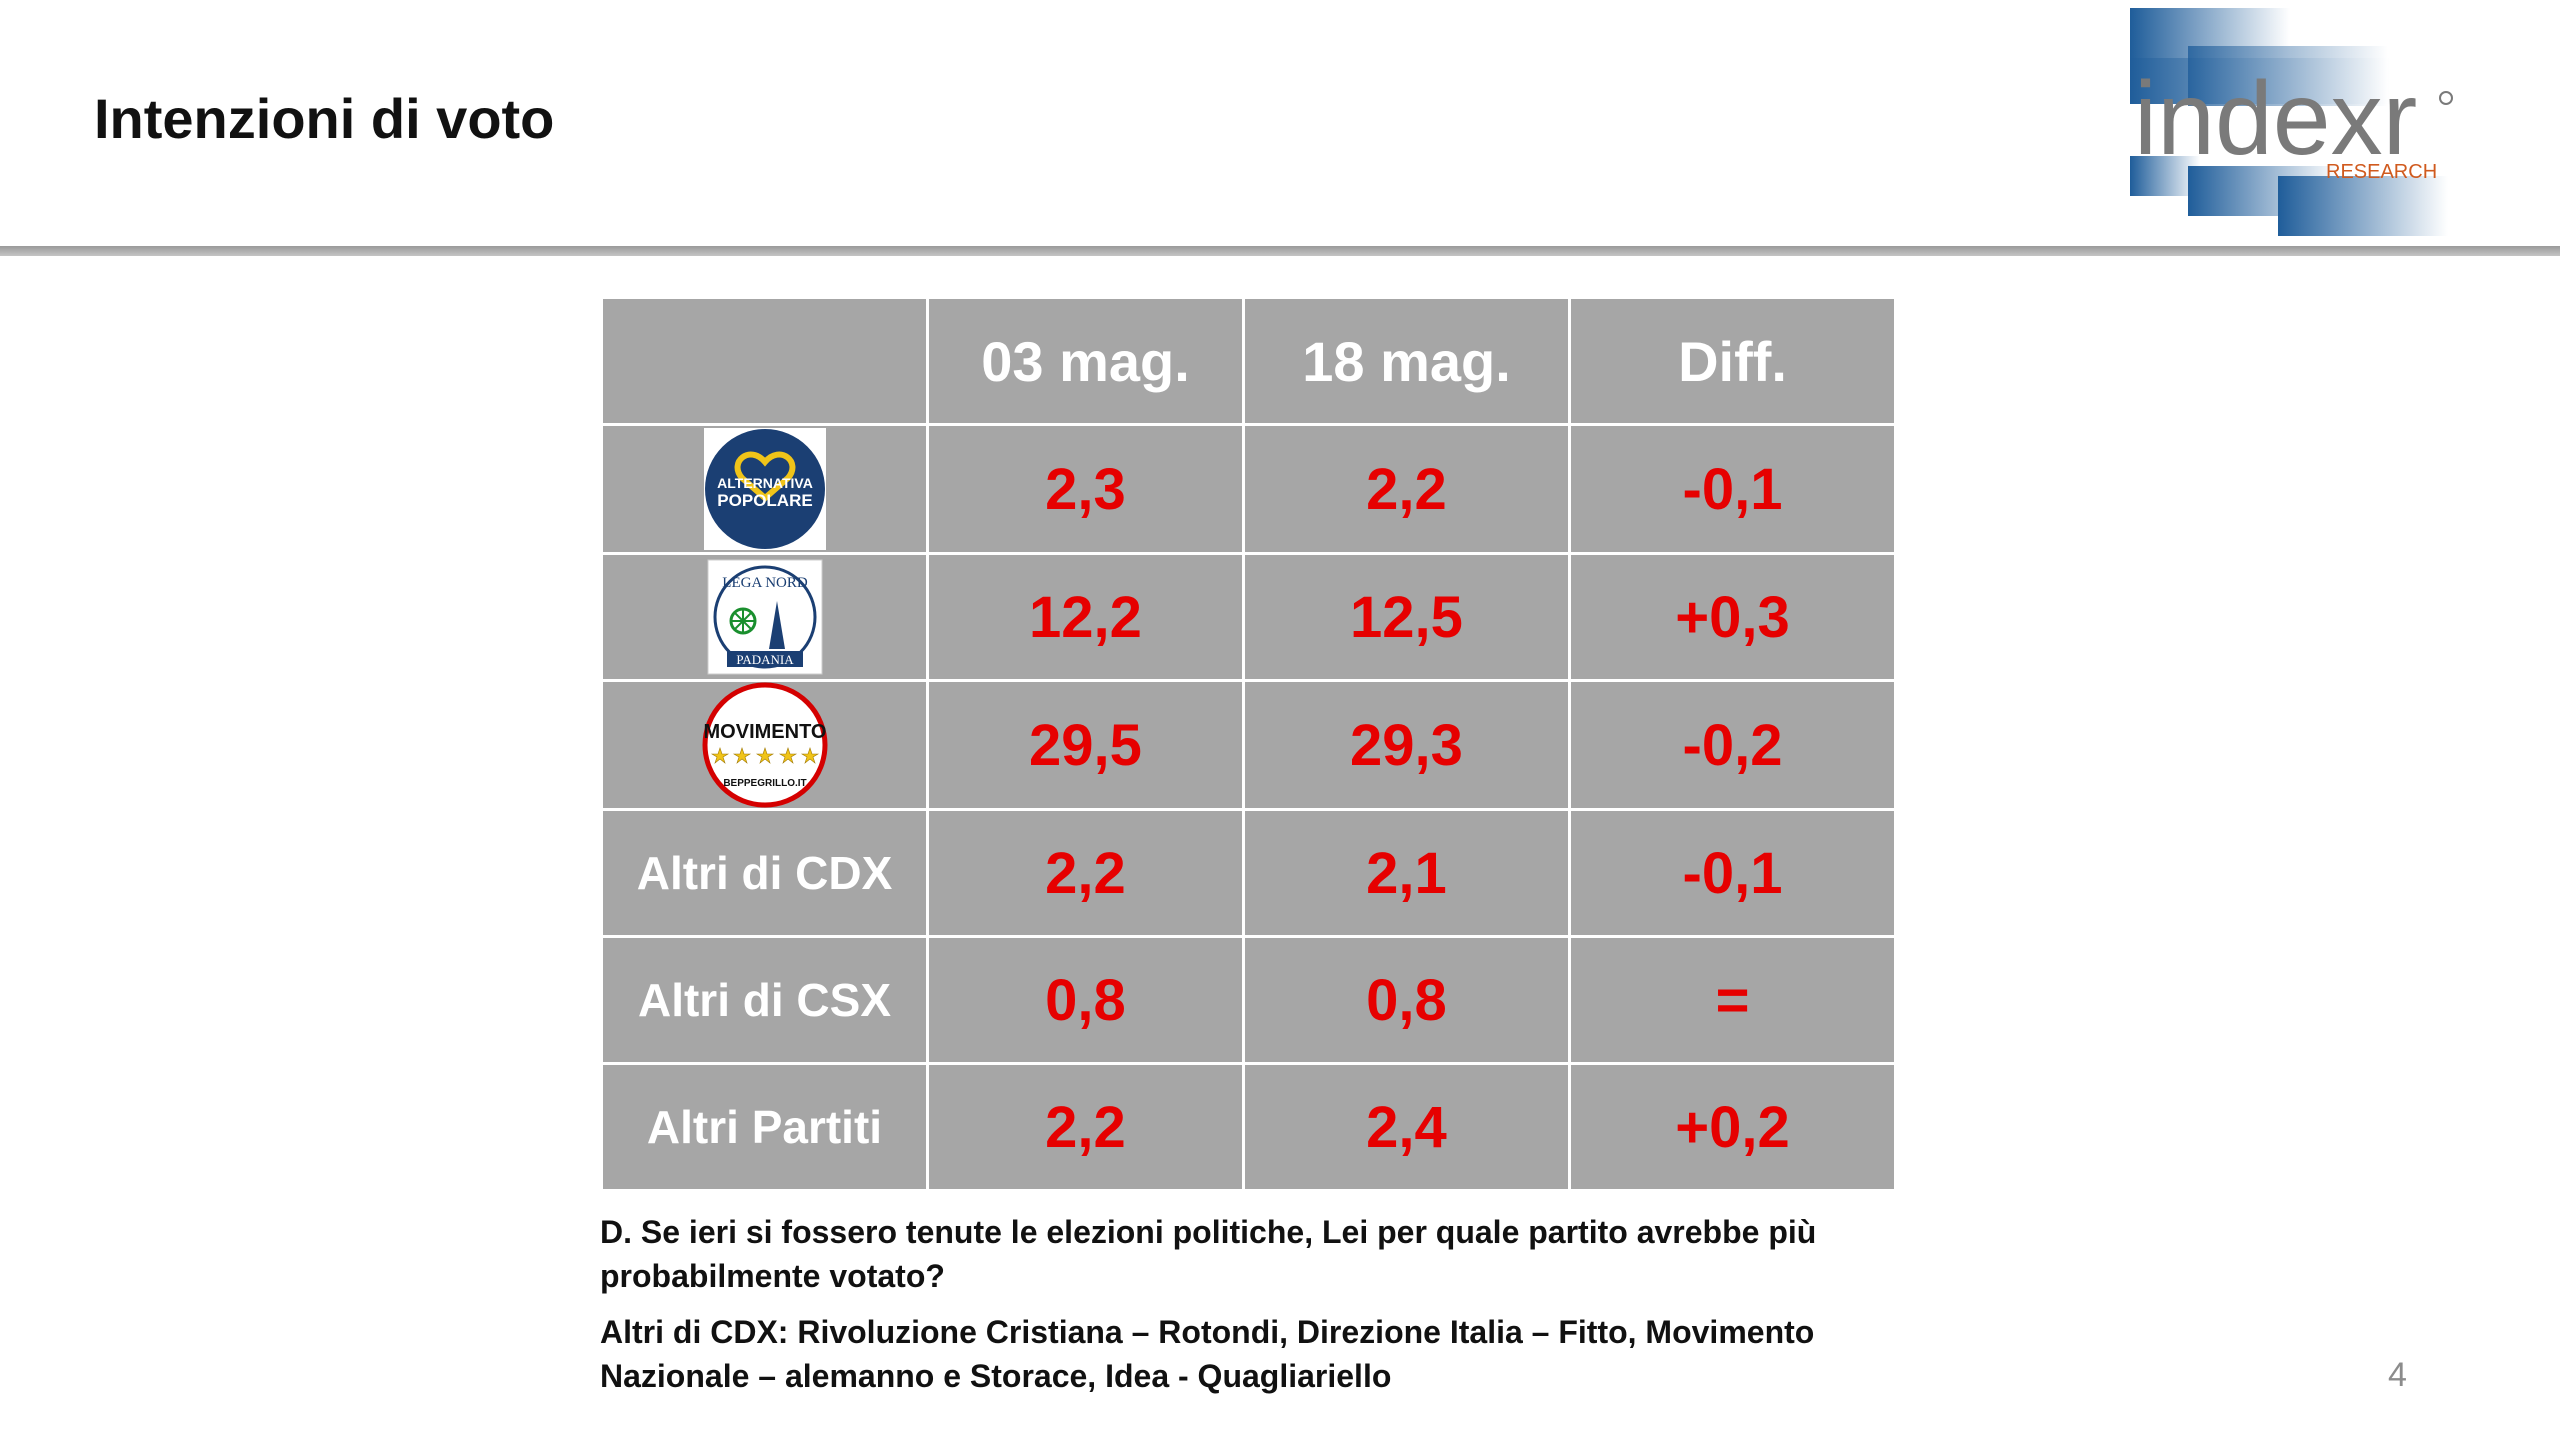 The width and height of the screenshot is (2560, 1440). What do you see at coordinates (765, 483) in the screenshot?
I see `svg-text: ALTERNATIVA` at bounding box center [765, 483].